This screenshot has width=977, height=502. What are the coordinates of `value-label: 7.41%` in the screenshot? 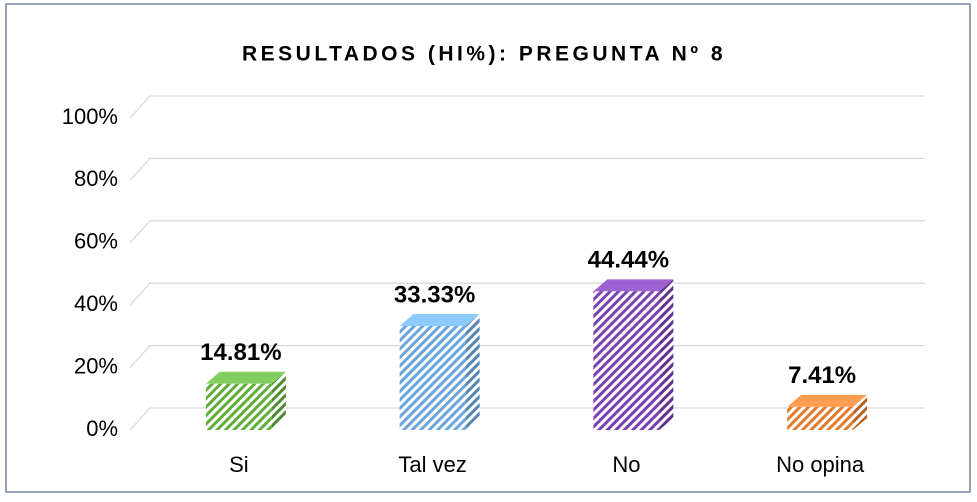 It's located at (822, 375).